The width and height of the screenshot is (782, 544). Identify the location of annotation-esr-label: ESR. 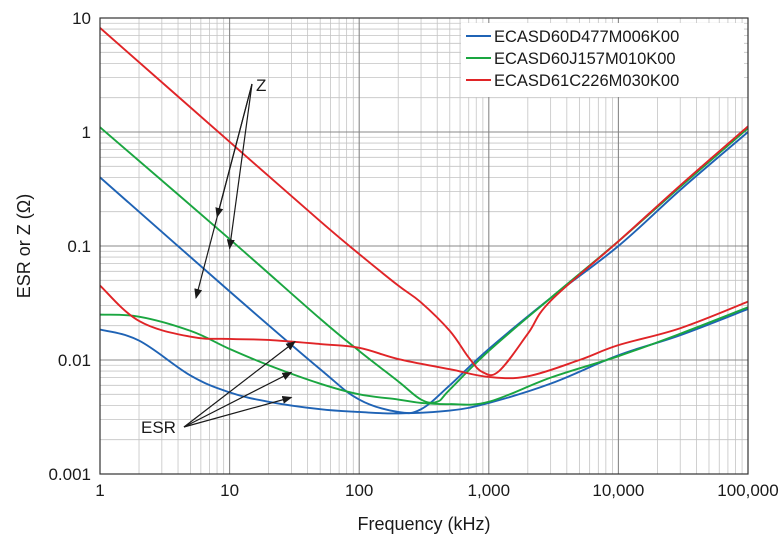
(158, 427).